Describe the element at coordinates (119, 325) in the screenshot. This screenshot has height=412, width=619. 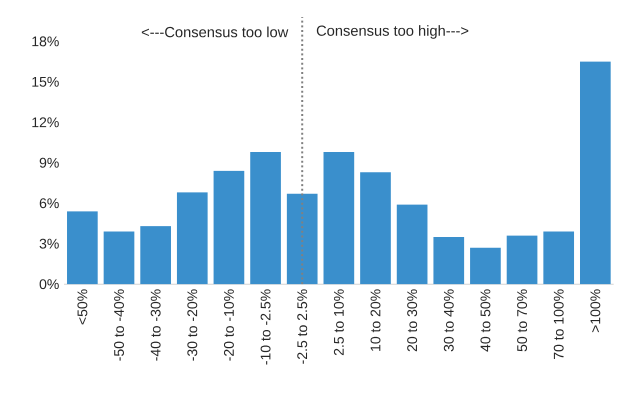
I see `x-tick-label: -50 to -40%` at that location.